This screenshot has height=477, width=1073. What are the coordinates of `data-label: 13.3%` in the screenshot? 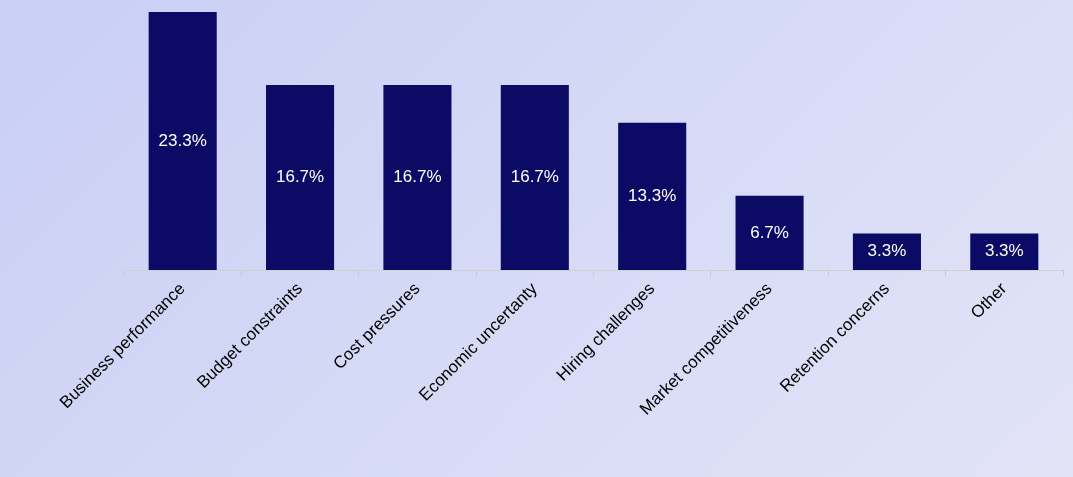 It's located at (652, 196).